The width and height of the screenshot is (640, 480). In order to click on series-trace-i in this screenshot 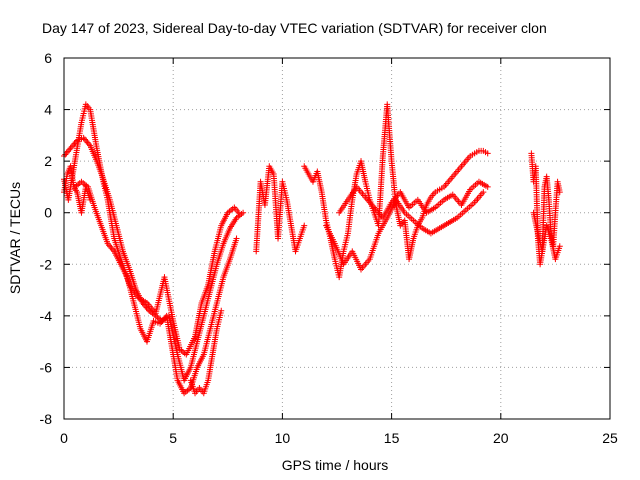, I will do `click(413, 199)`.